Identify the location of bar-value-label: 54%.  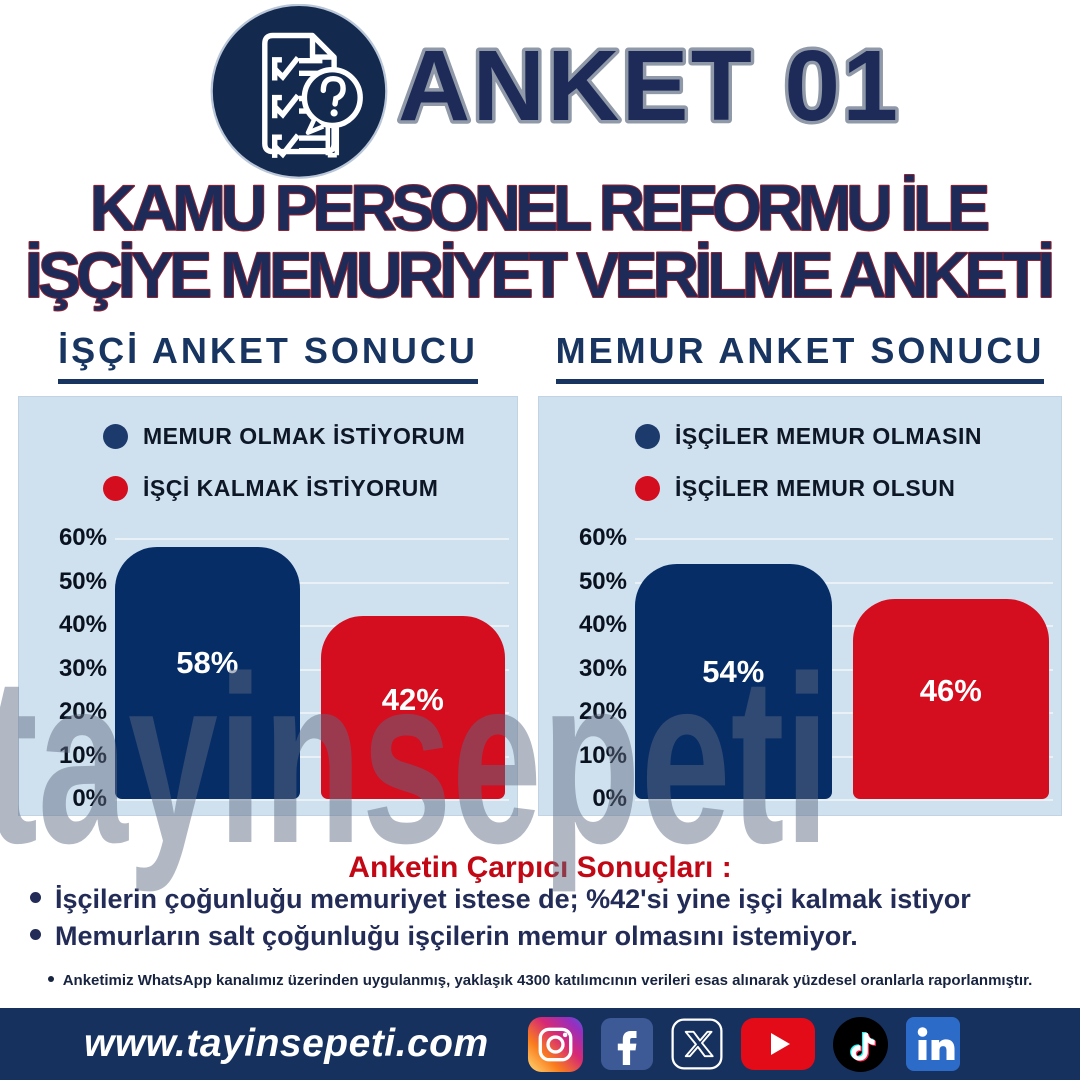
(733, 672).